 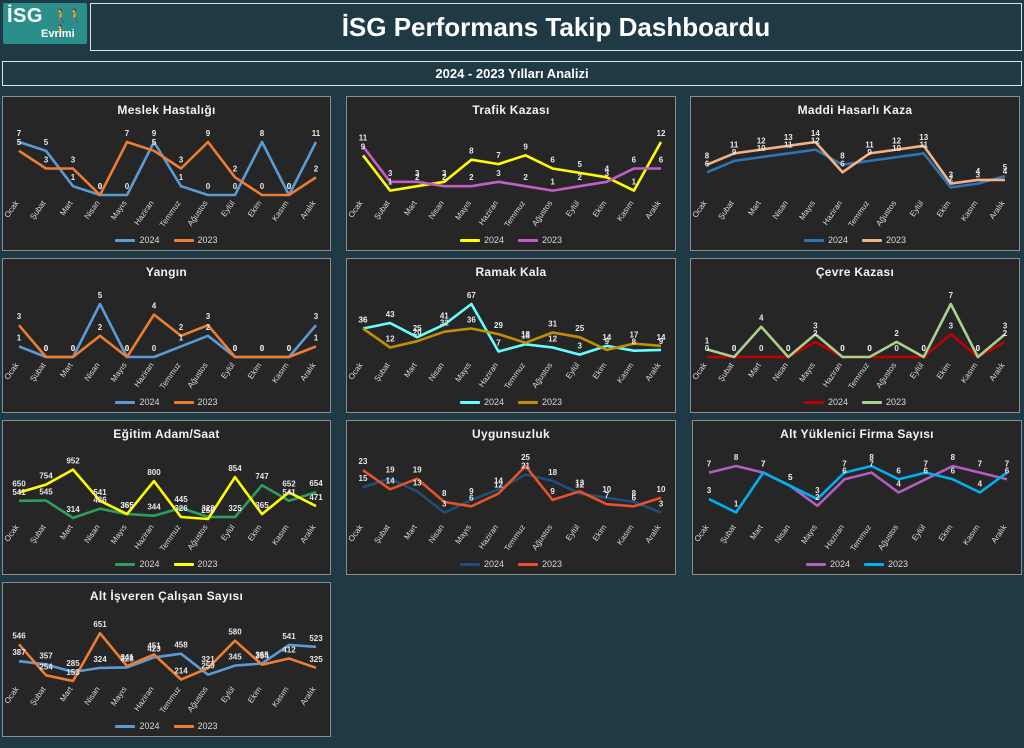 What do you see at coordinates (46, 666) in the screenshot?
I see `data-label: 254` at bounding box center [46, 666].